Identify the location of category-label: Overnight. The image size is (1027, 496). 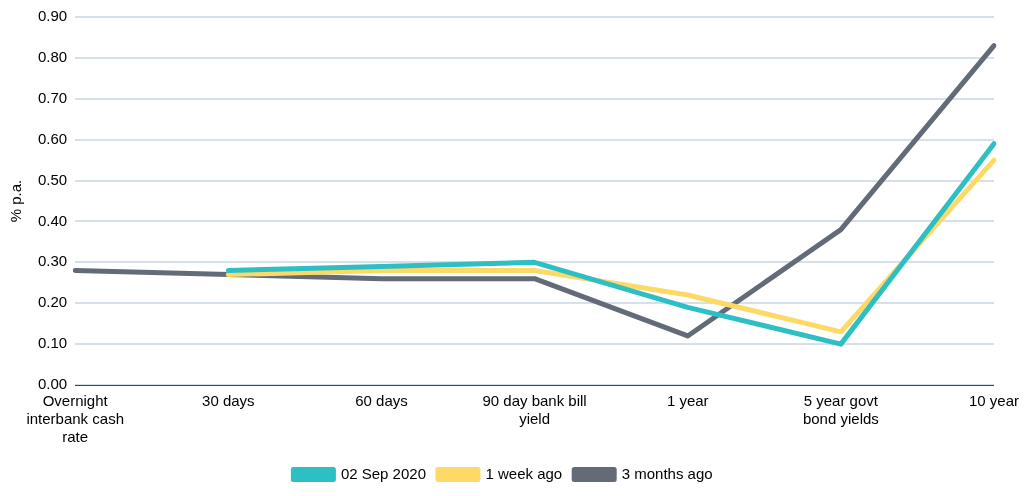
(75, 401).